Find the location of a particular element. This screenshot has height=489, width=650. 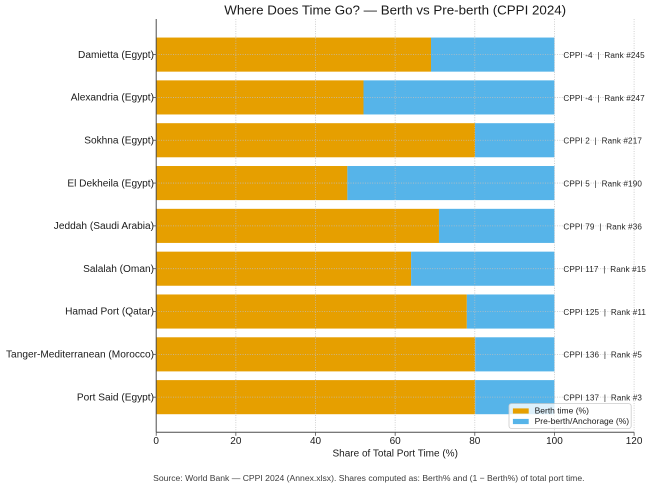

svg-text: Sokhna (Egypt) is located at coordinates (119, 140).